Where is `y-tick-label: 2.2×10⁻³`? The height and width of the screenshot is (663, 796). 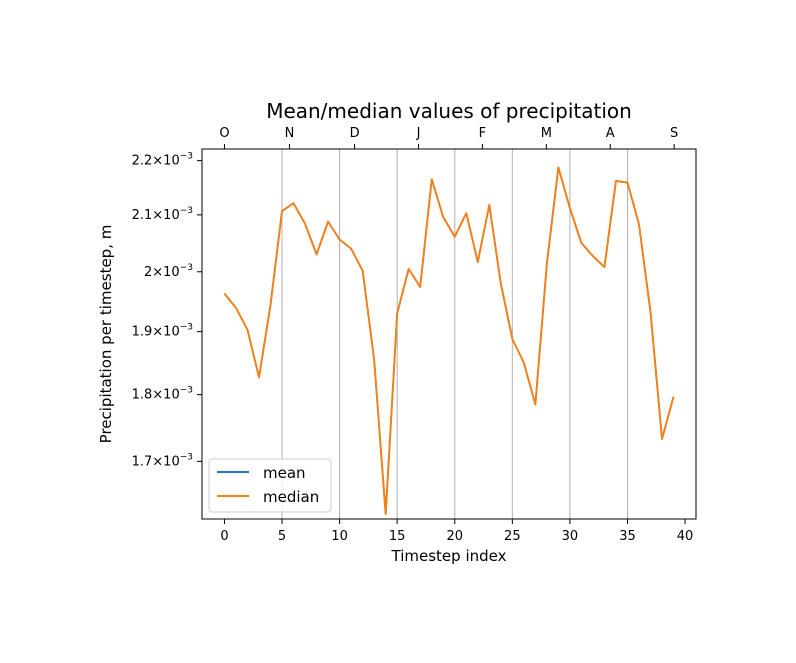 y-tick-label: 2.2×10⁻³ is located at coordinates (162, 160).